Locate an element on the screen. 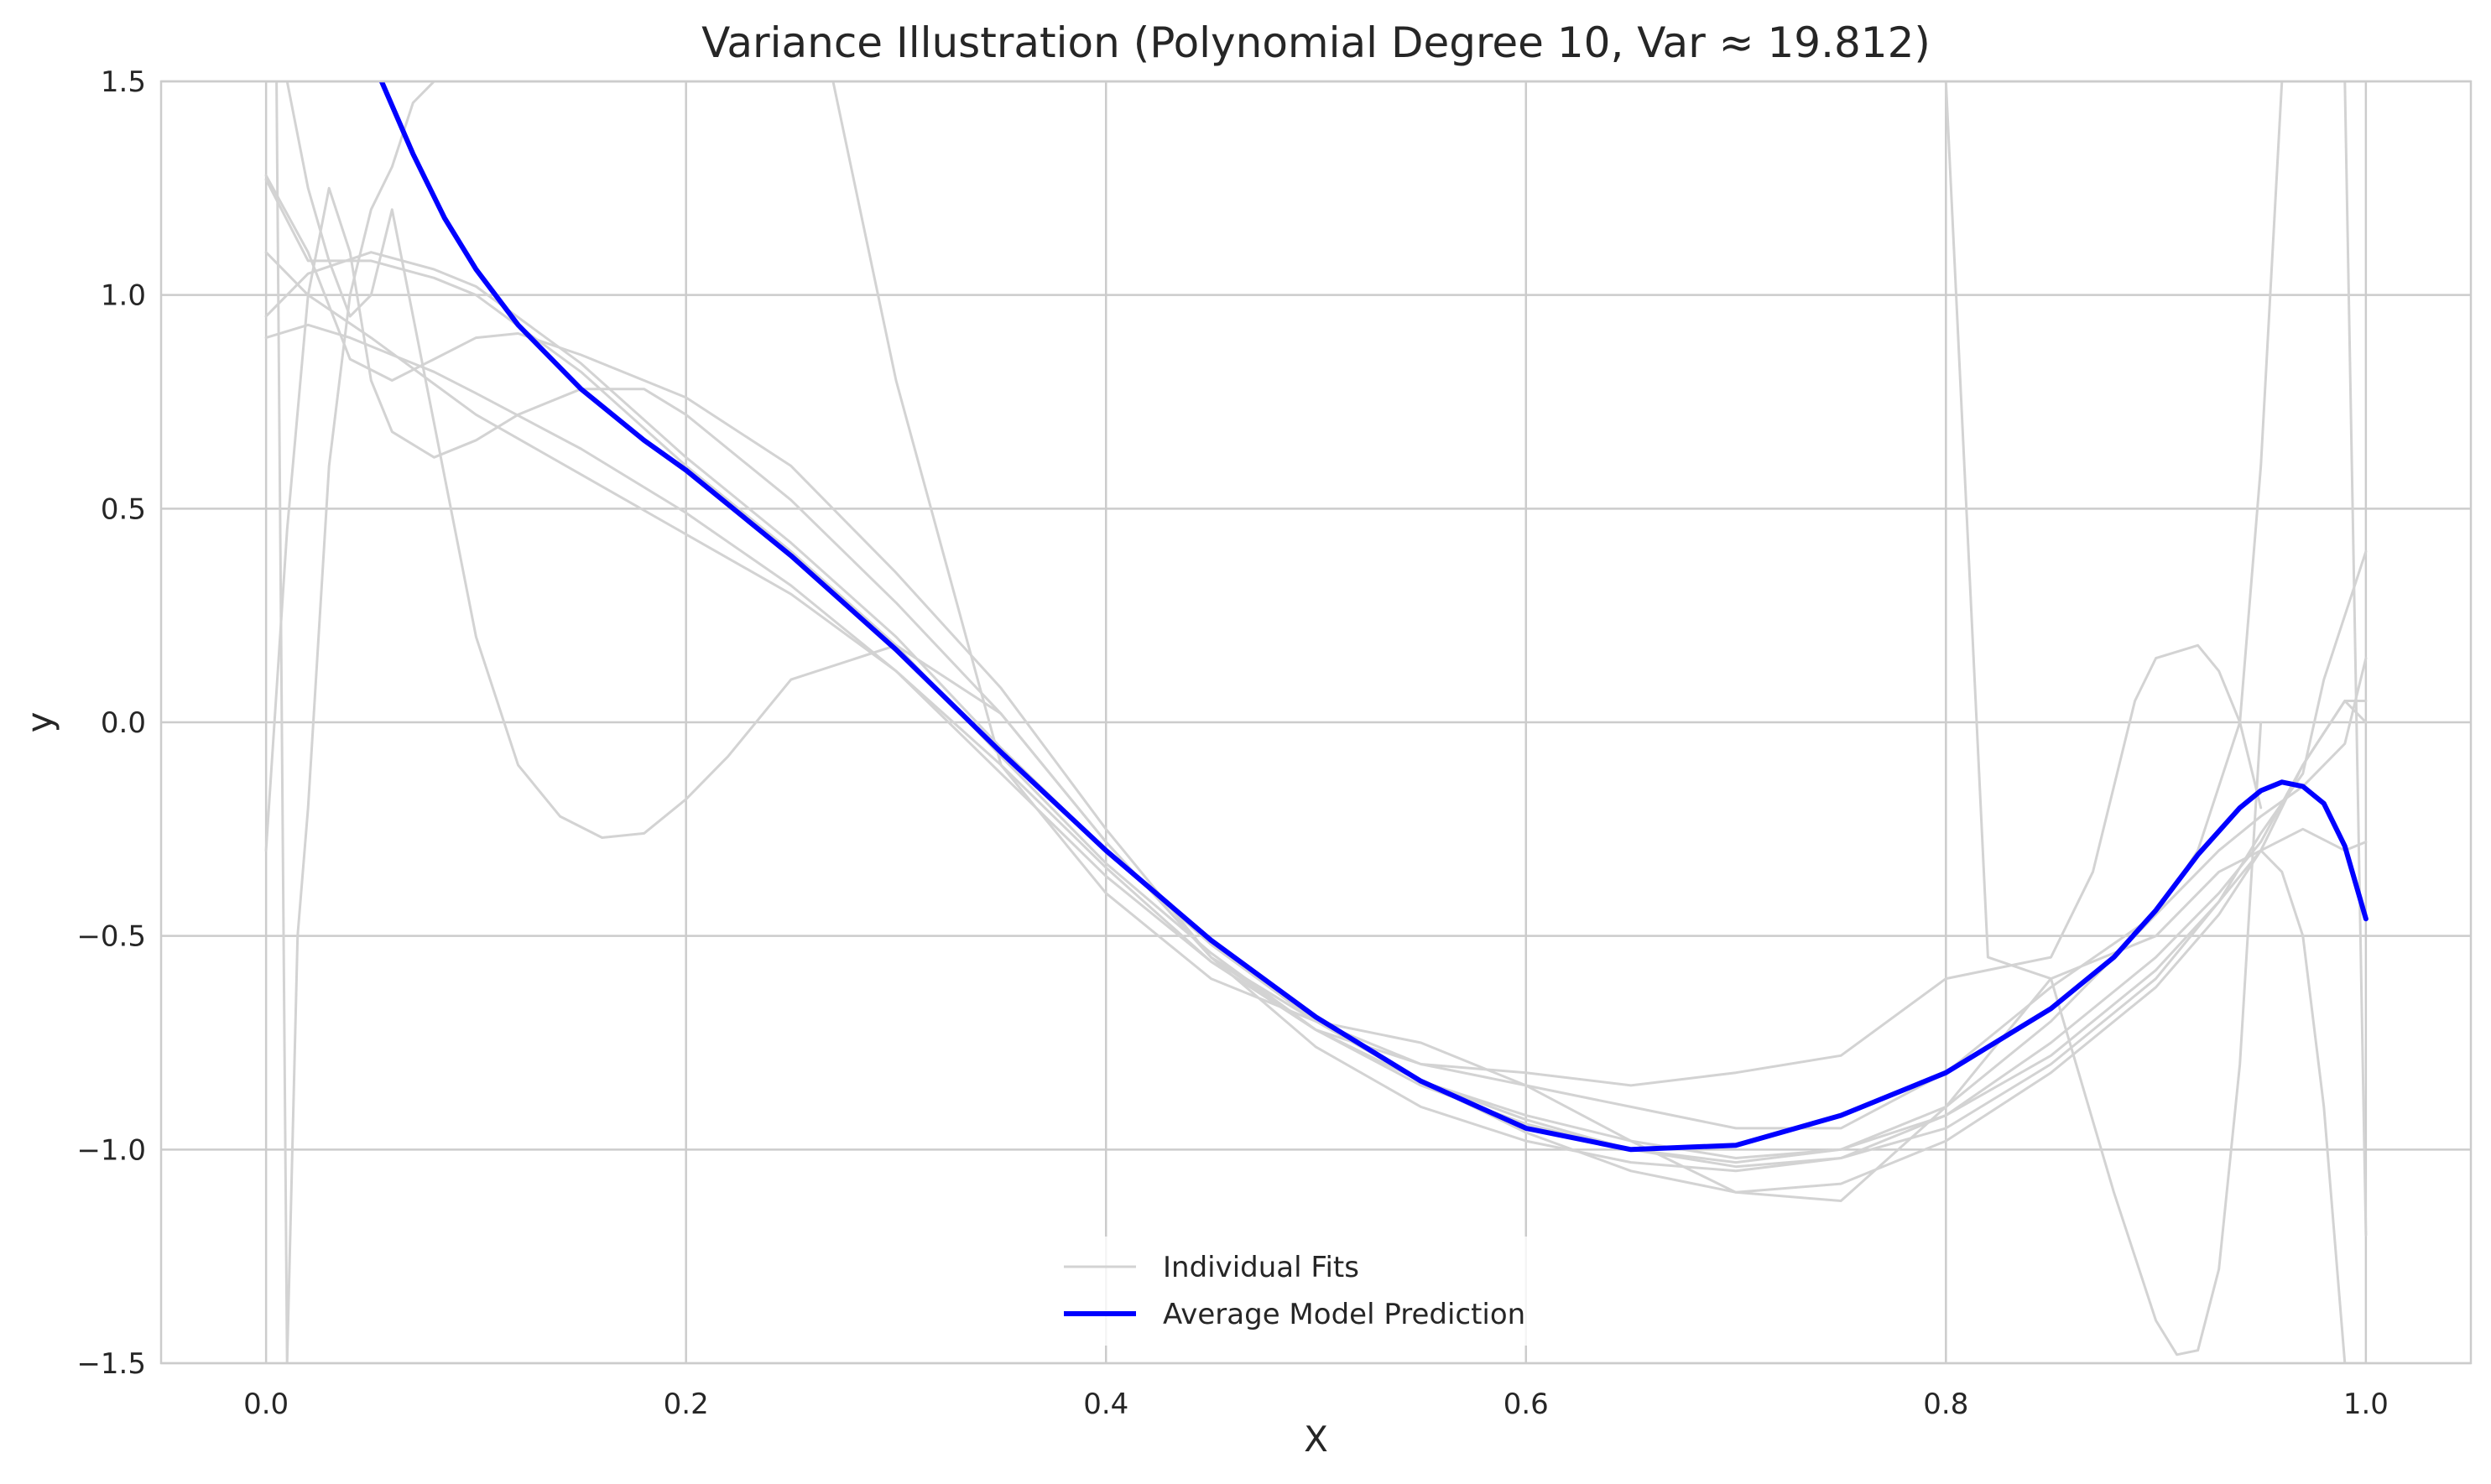 The width and height of the screenshot is (2491, 1484). legend-label-average-model-prediction: Average Model Prediction is located at coordinates (1344, 1314).